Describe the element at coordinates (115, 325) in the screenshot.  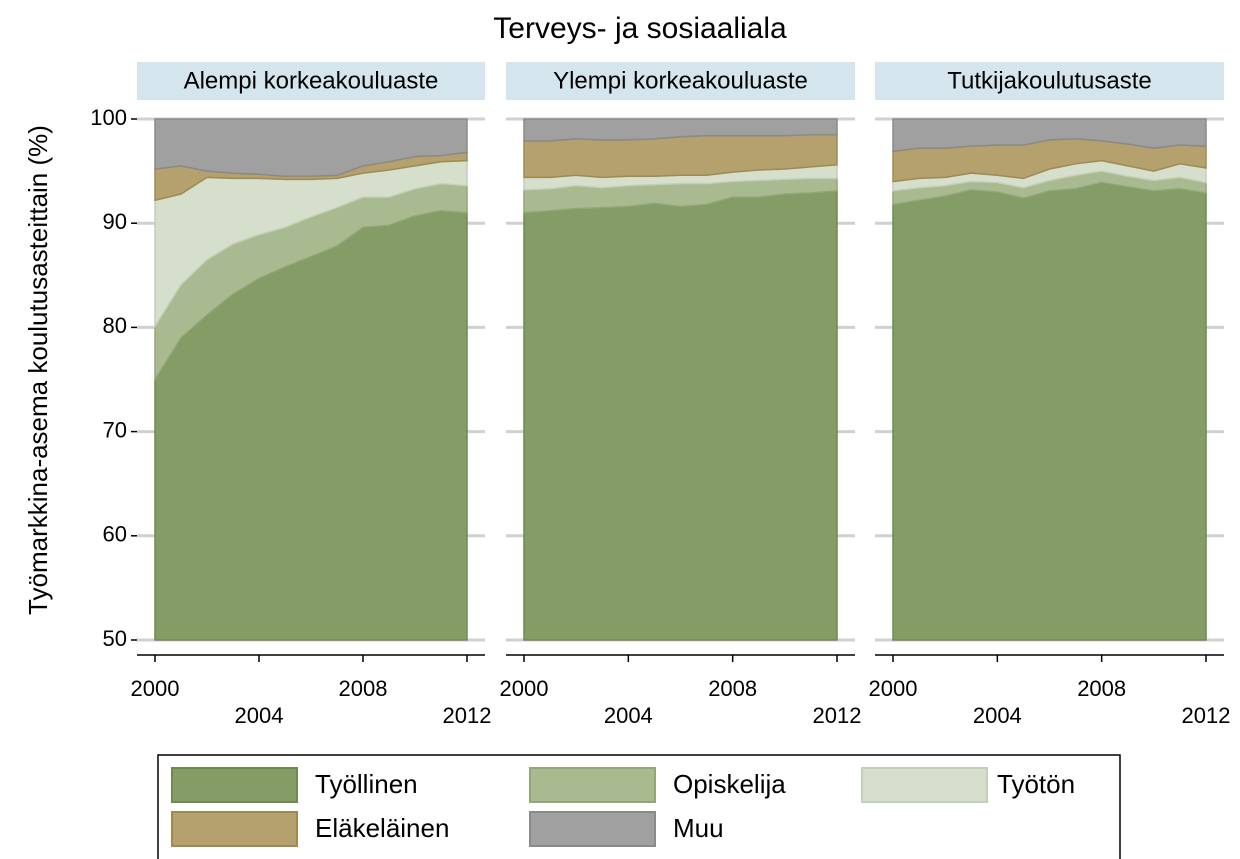
I see `y-tick-label: 80` at that location.